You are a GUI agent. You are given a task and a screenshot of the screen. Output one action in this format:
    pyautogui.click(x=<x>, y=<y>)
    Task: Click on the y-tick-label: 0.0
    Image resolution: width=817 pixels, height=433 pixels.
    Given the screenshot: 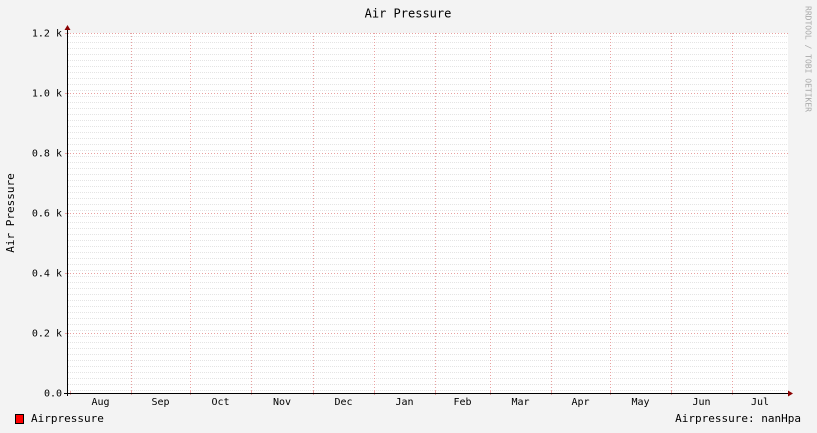 What is the action you would take?
    pyautogui.click(x=53, y=394)
    